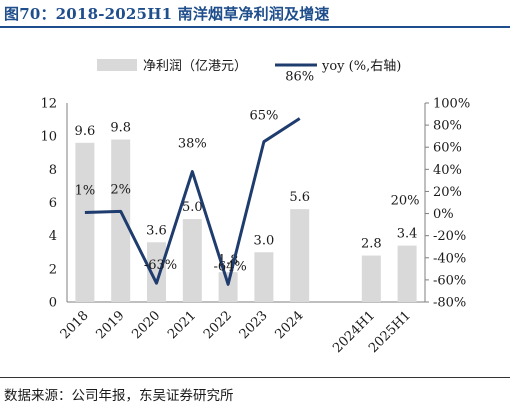 This screenshot has width=510, height=413. Describe the element at coordinates (449, 280) in the screenshot. I see `right-tick-label: -60%` at that location.